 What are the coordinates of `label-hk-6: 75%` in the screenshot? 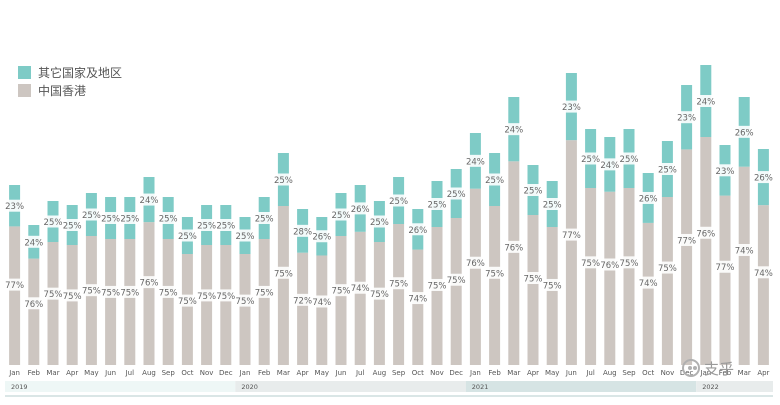 It's located at (129, 293).